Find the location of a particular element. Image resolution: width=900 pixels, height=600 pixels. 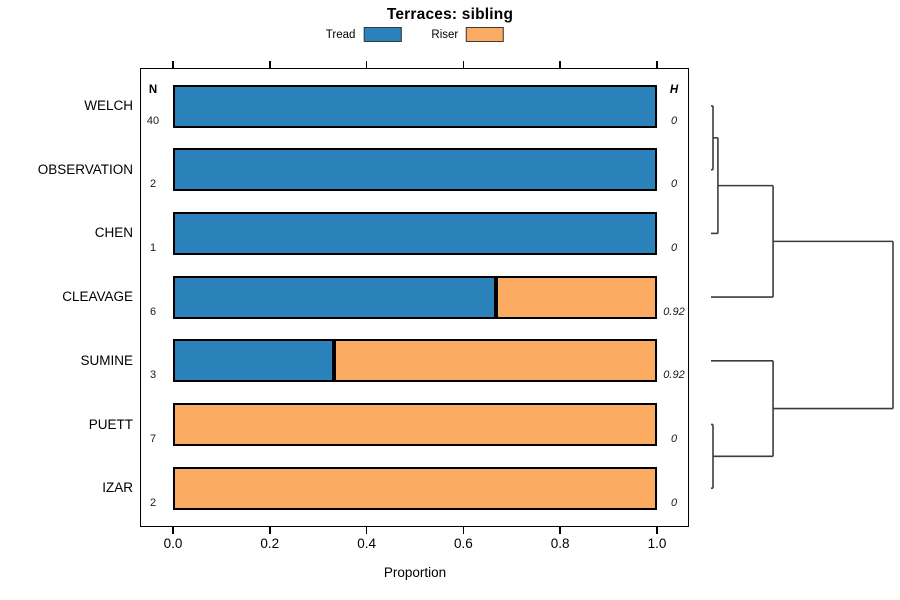

n-value: 1 is located at coordinates (153, 247).